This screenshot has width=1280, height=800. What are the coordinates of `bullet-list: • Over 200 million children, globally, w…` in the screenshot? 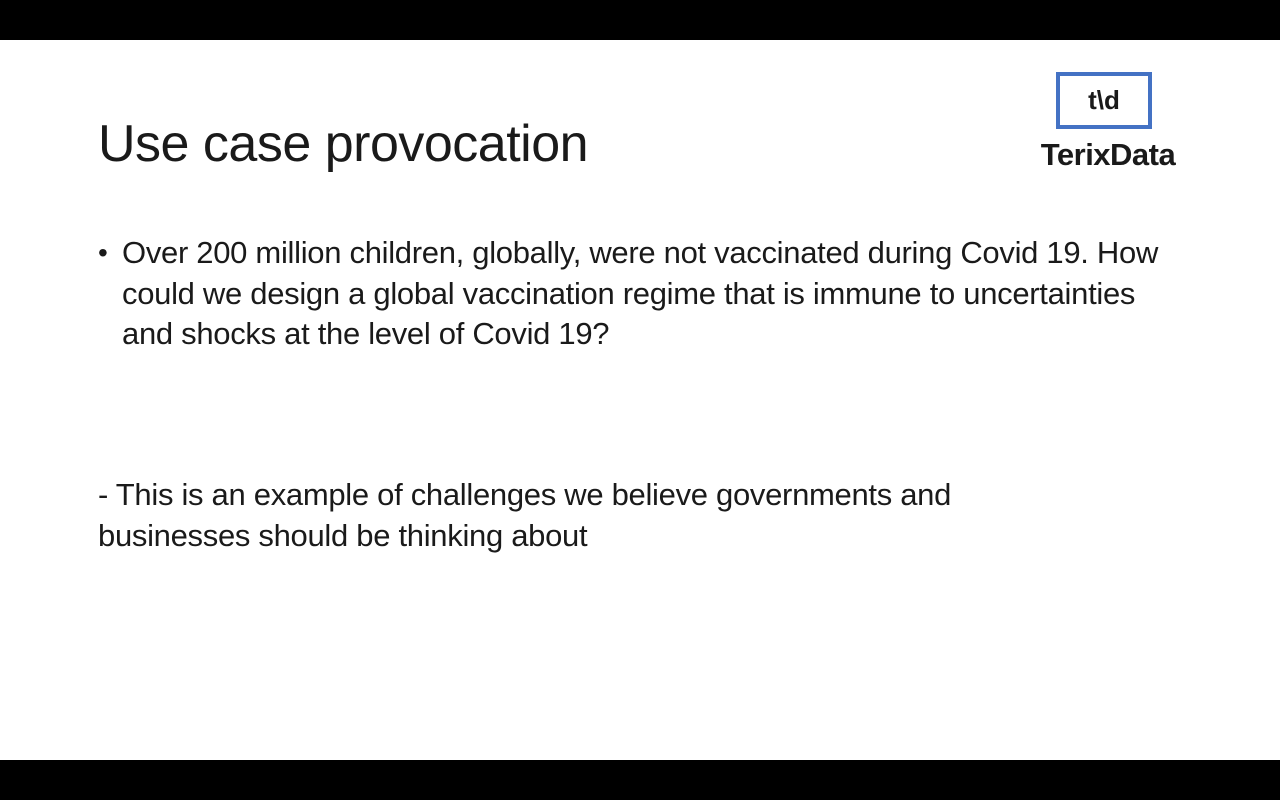 It's located at (638, 294).